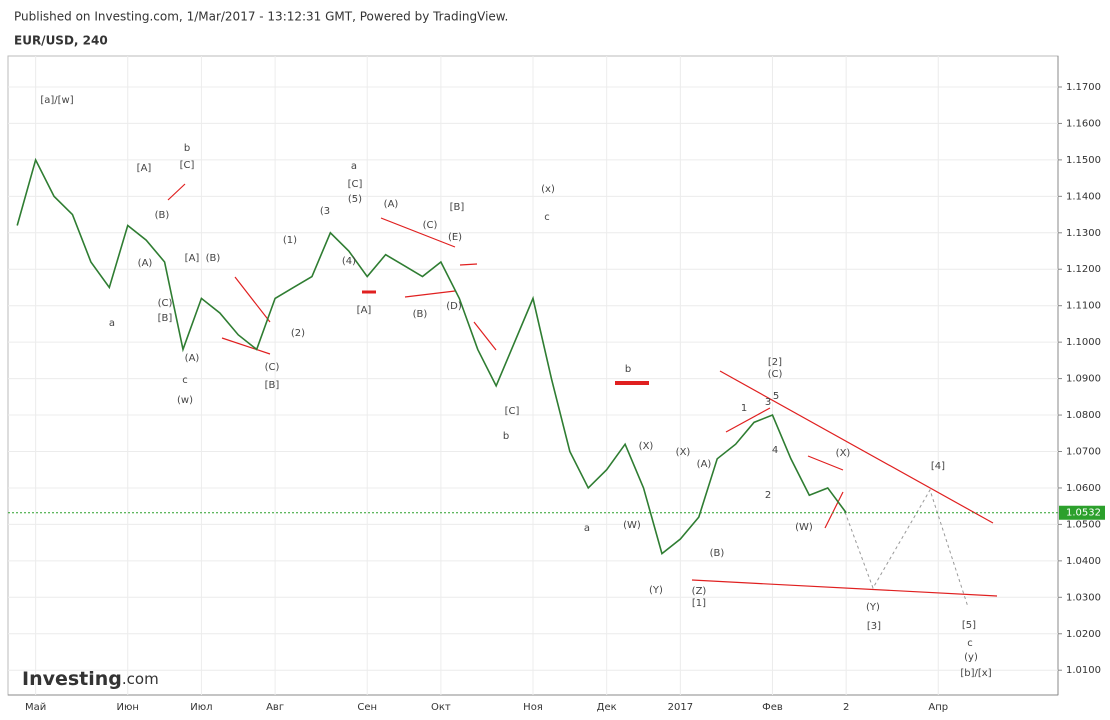 Image resolution: width=1110 pixels, height=720 pixels. I want to click on wave-label: [a]/[w], so click(56, 100).